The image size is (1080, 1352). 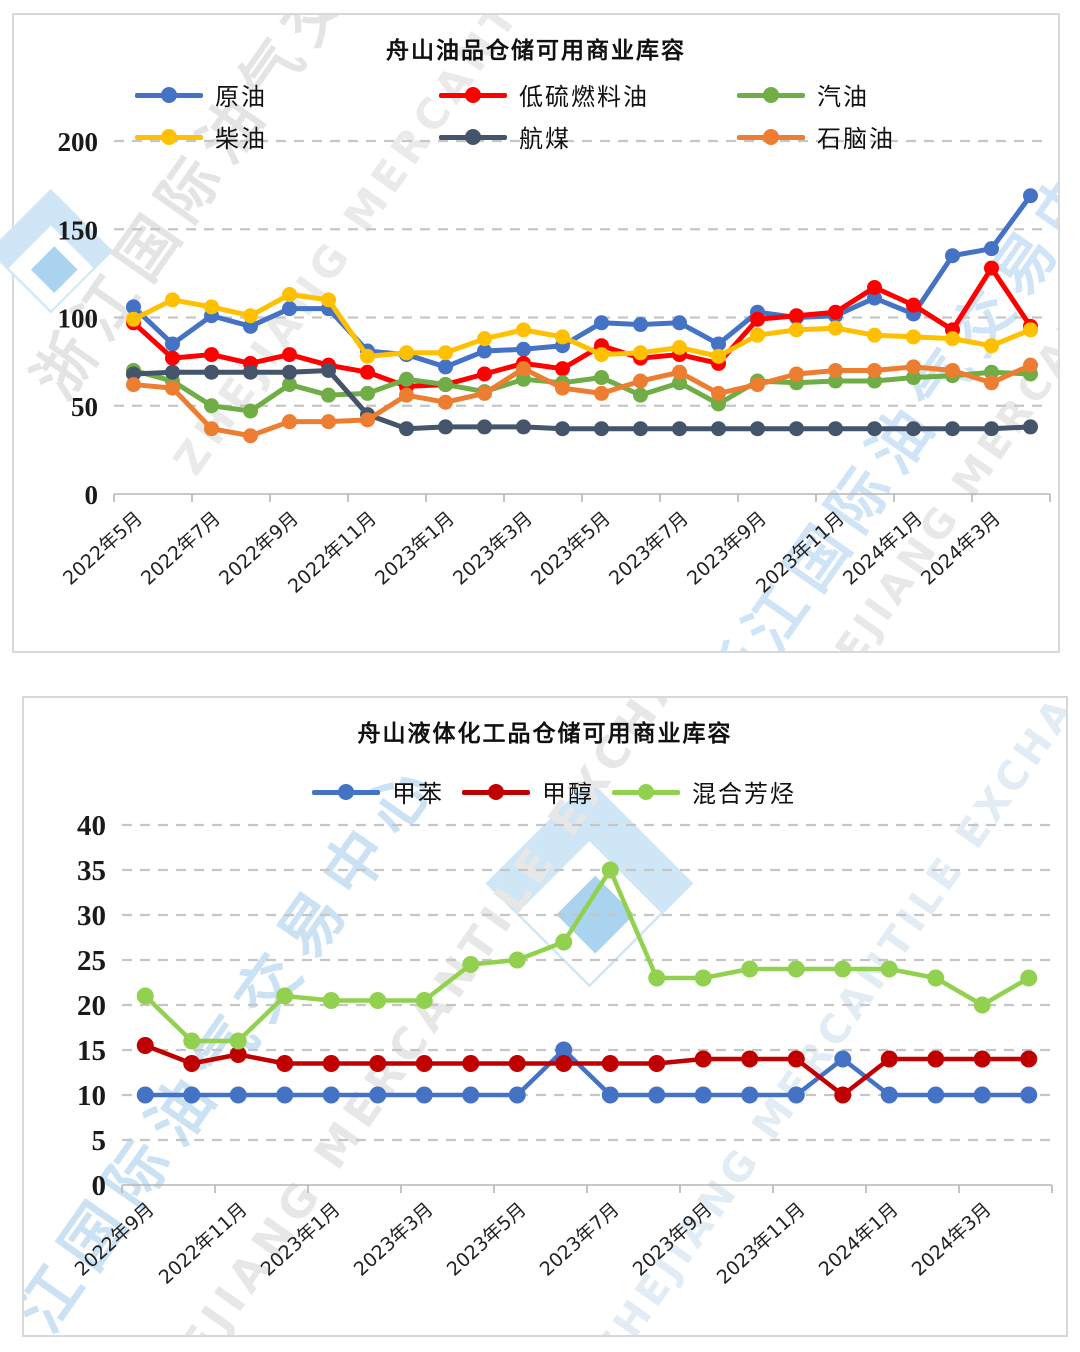 I want to click on legend-item-toluene: 甲苯, so click(x=378, y=791).